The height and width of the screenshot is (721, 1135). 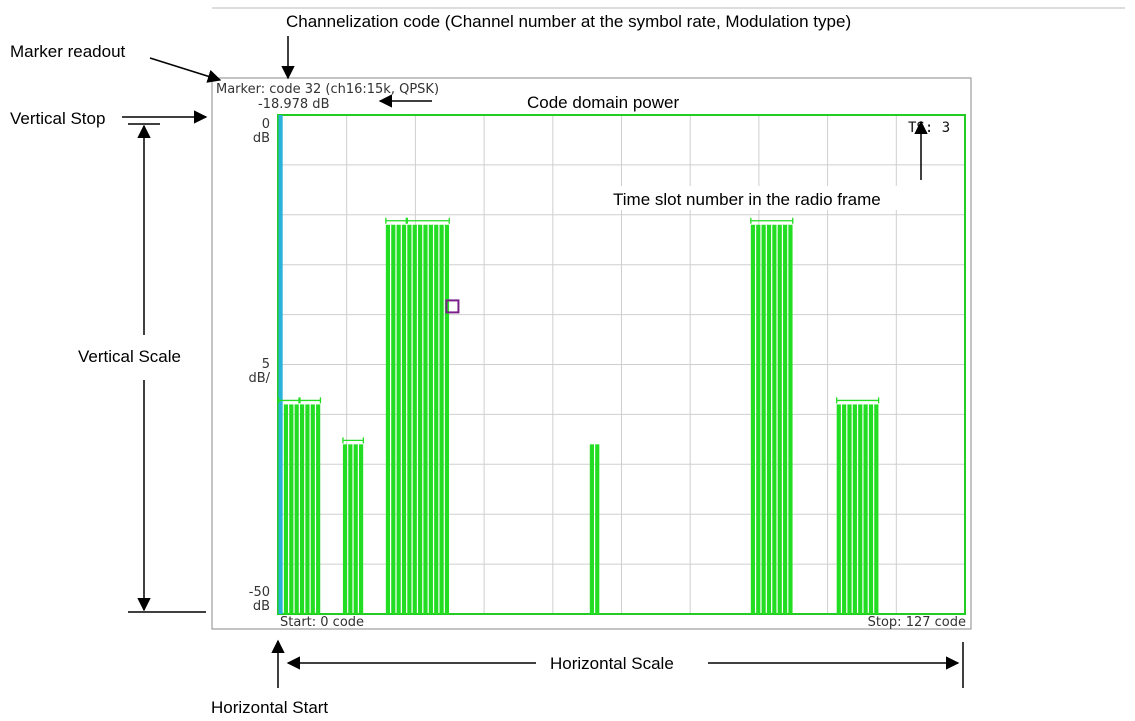 What do you see at coordinates (269, 707) in the screenshot?
I see `annotation-horizontal-start: Horizontal Start` at bounding box center [269, 707].